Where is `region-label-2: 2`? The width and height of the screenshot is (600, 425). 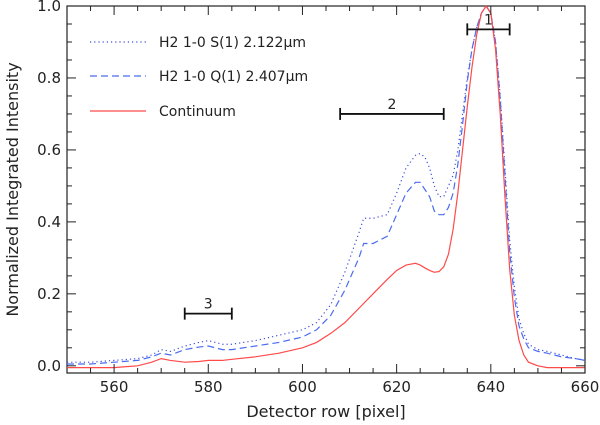
region-label-2: 2 is located at coordinates (391, 105).